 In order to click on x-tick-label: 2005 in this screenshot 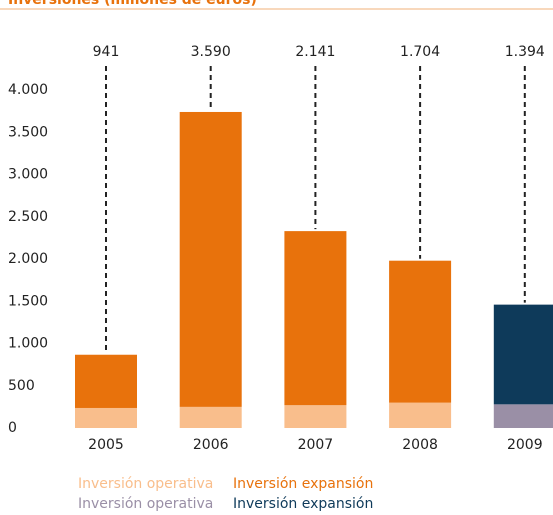, I will do `click(106, 445)`.